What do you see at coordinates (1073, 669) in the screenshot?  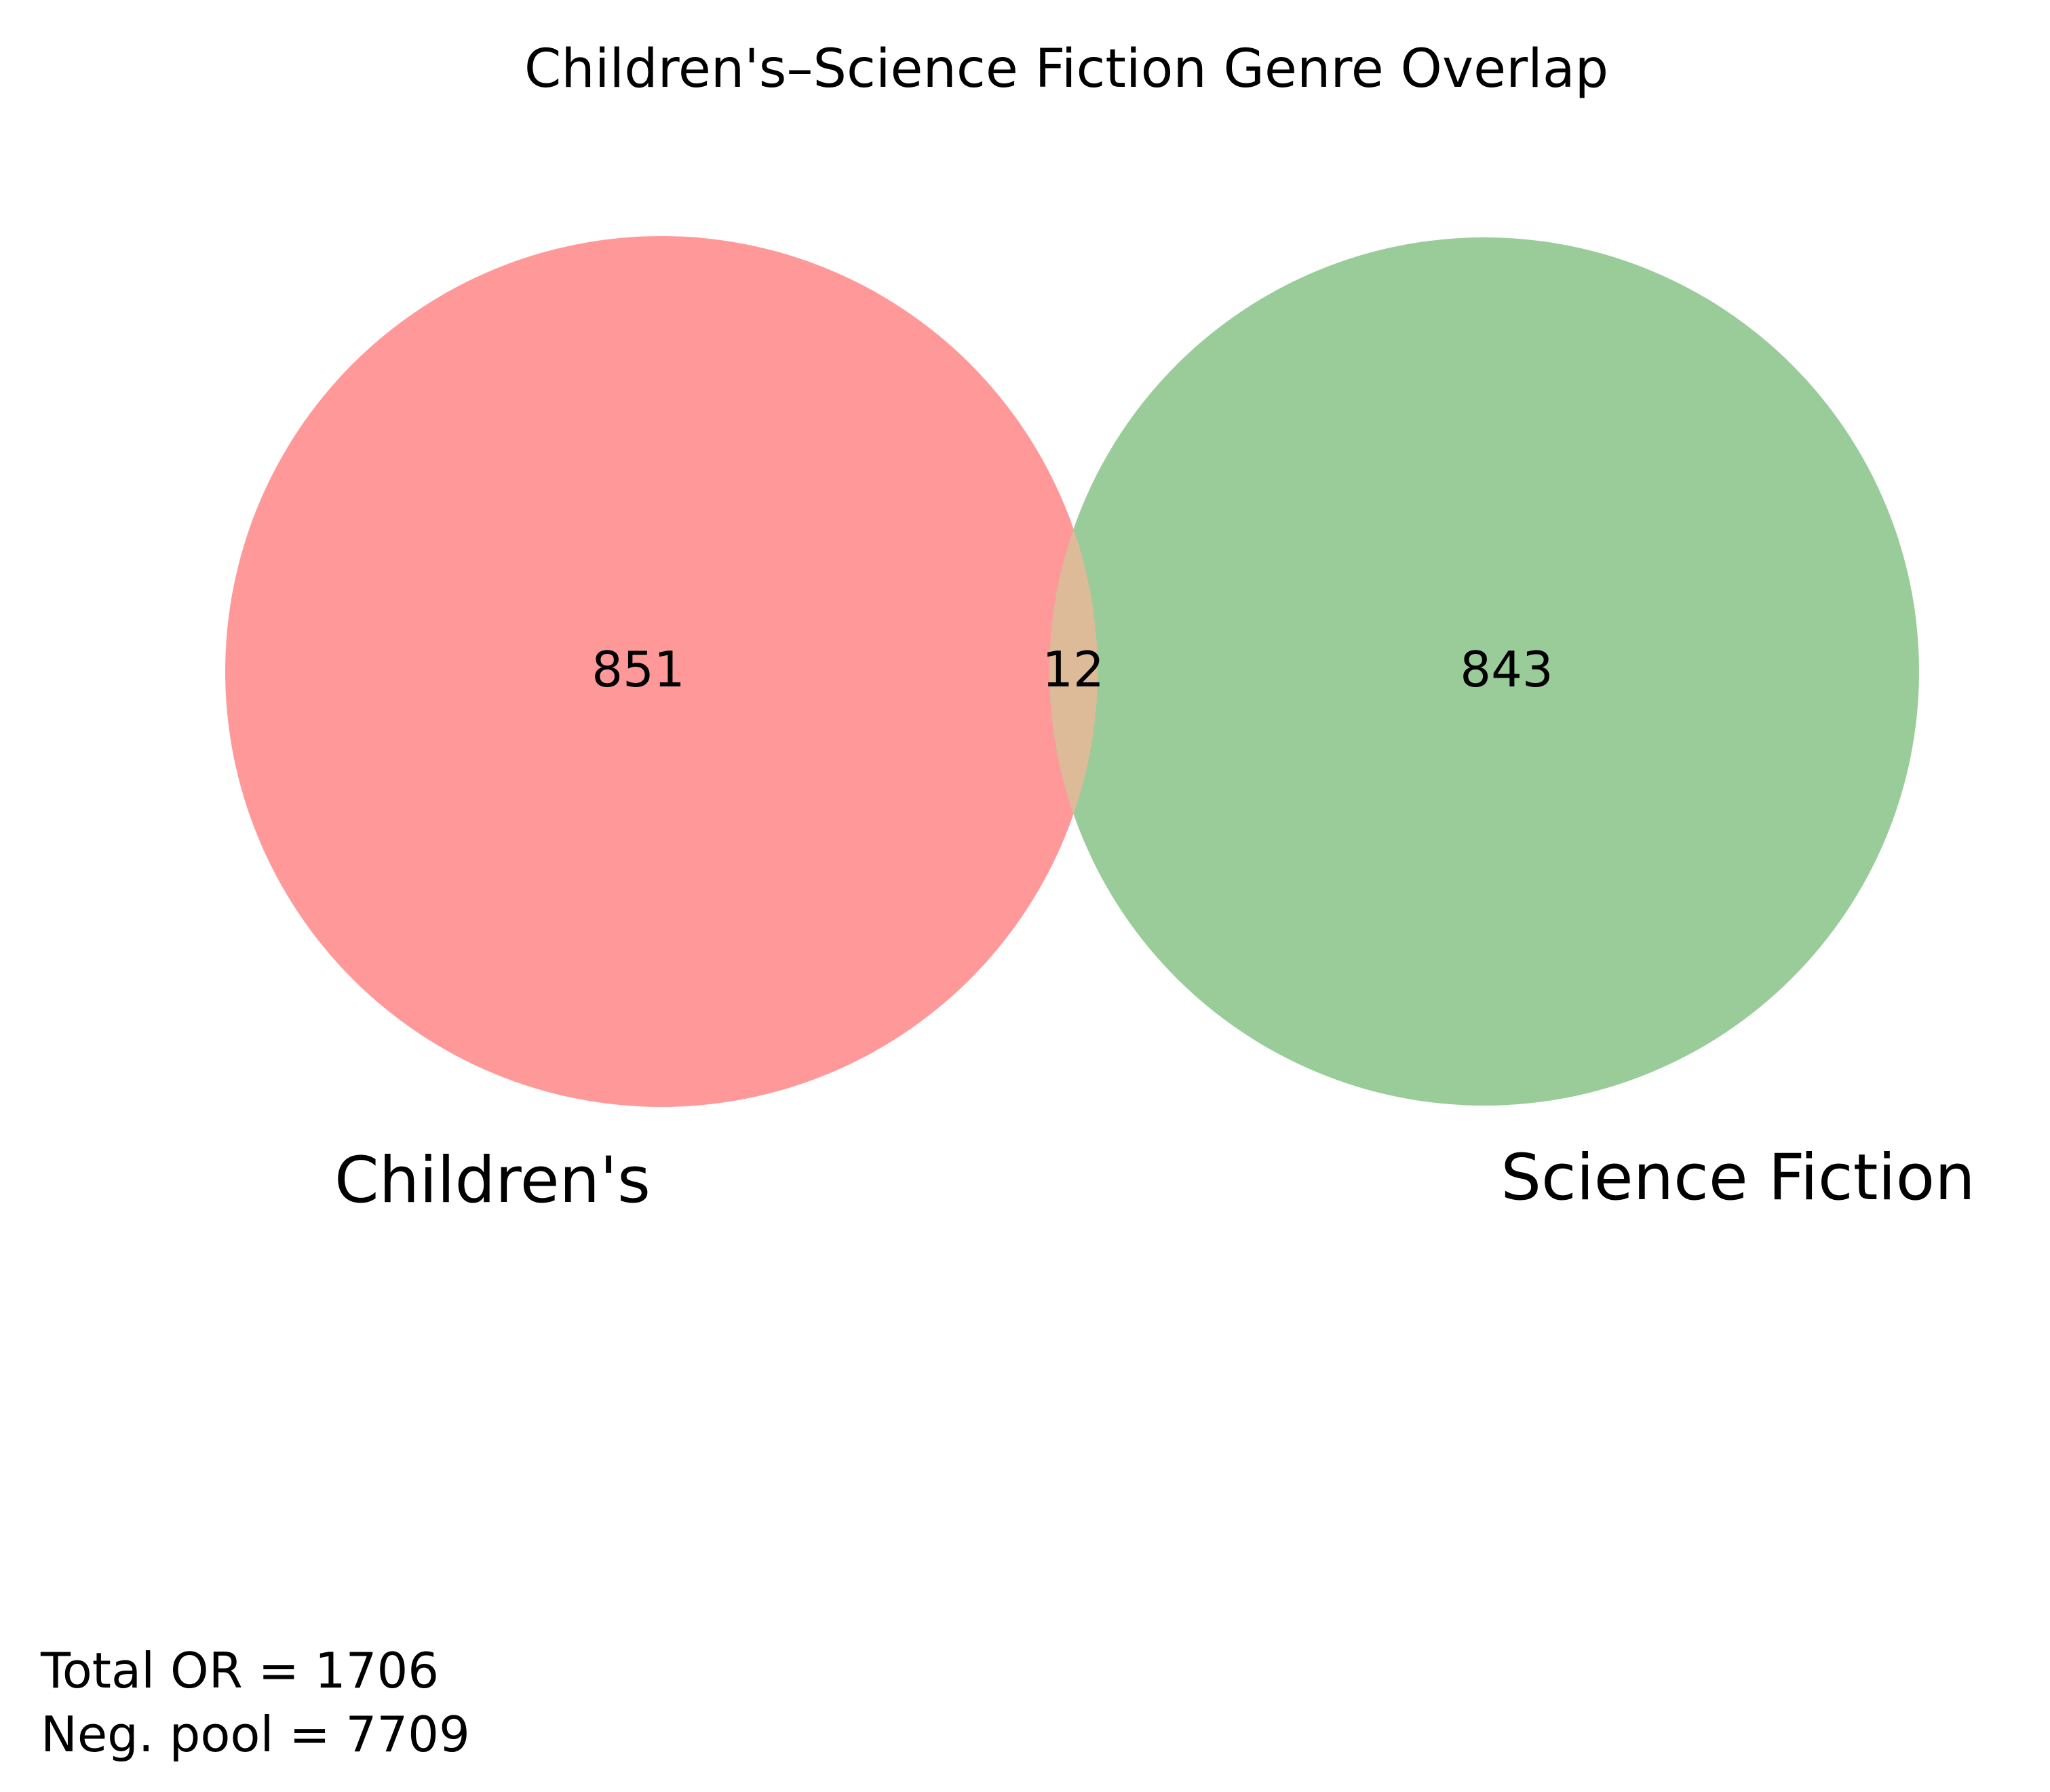 I see `intersection-count: 12` at bounding box center [1073, 669].